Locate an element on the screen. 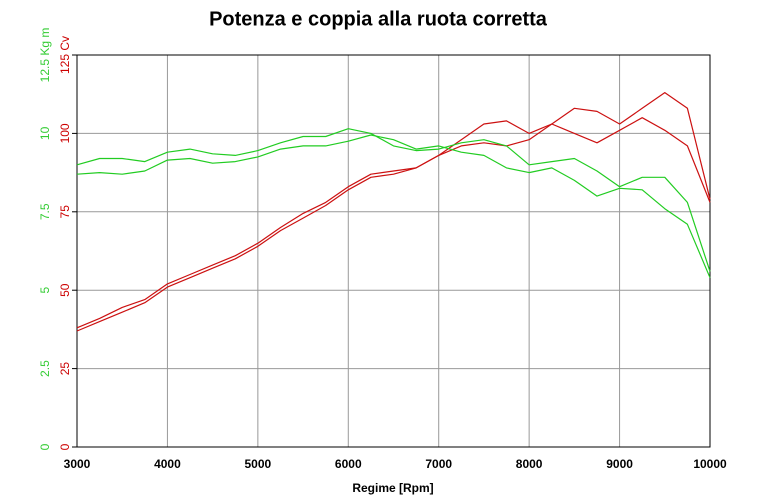  y-tick-label: 0 is located at coordinates (65, 446).